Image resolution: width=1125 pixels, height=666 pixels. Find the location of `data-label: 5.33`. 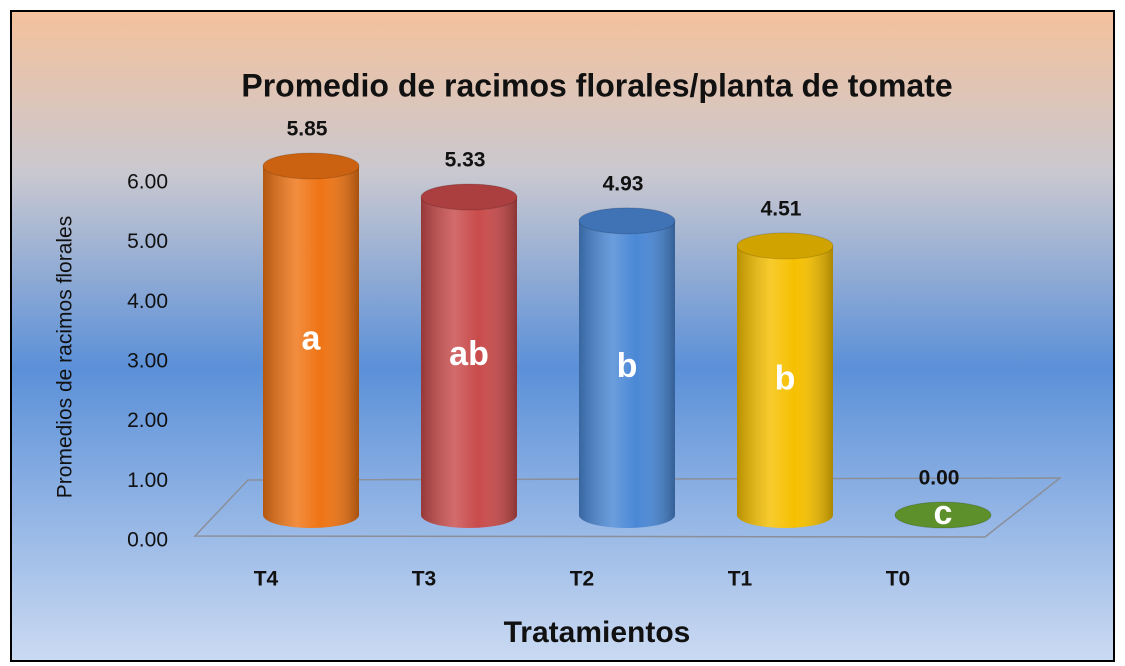

data-label: 5.33 is located at coordinates (465, 160).